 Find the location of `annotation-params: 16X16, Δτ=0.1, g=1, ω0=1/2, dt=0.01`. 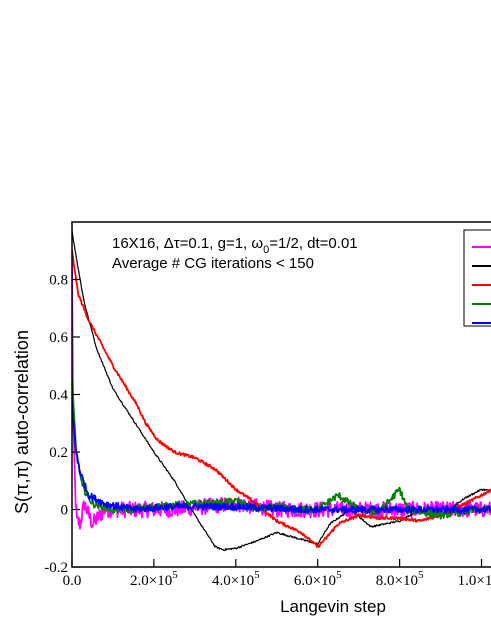

annotation-params: 16X16, Δτ=0.1, g=1, ω0=1/2, dt=0.01 is located at coordinates (235, 245).